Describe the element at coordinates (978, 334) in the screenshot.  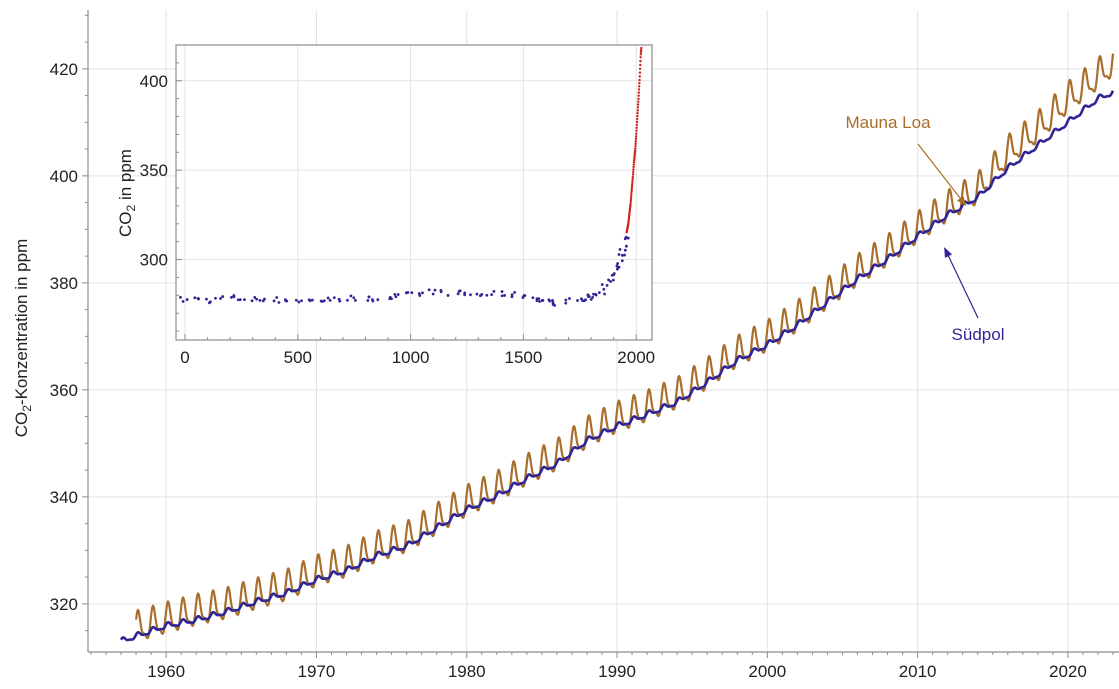
I see `suedpol-label: Südpol` at that location.